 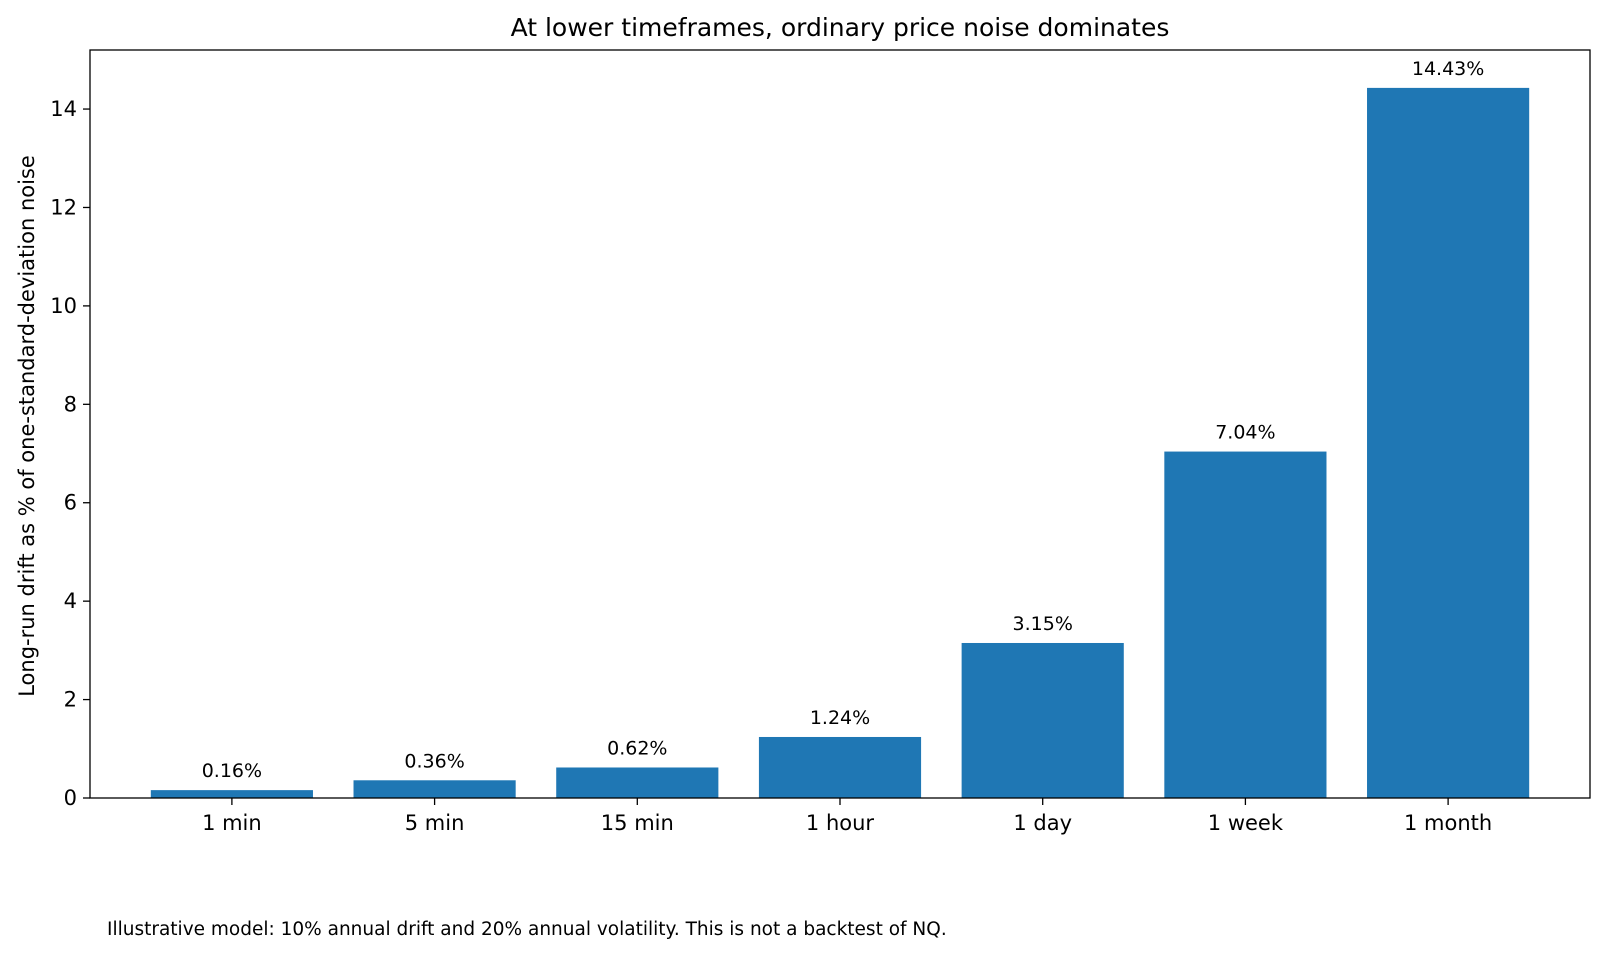 I want to click on x-tick-label: 5 min, so click(x=435, y=823).